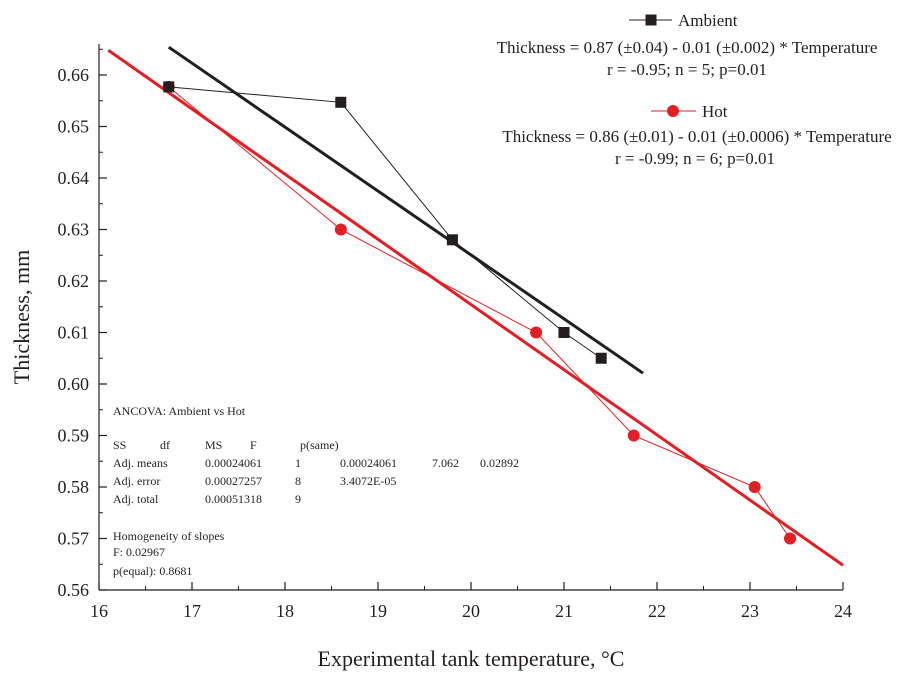 The image size is (917, 674). Describe the element at coordinates (74, 384) in the screenshot. I see `y-tick-label: 0.60` at that location.